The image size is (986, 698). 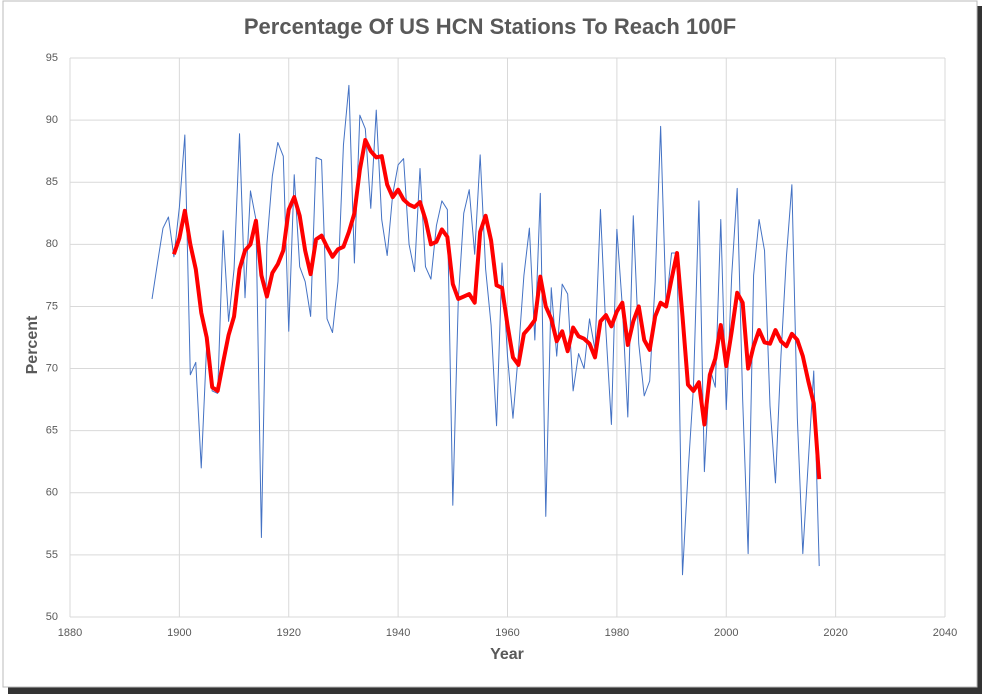 What do you see at coordinates (52, 58) in the screenshot?
I see `y-tick-label: 95` at bounding box center [52, 58].